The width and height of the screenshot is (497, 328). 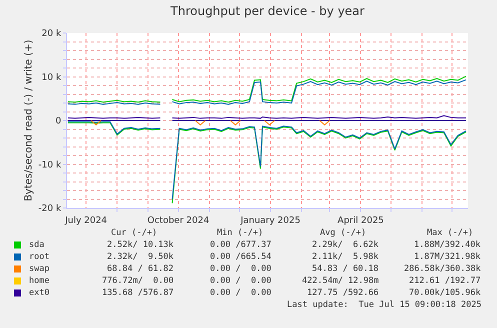 What do you see at coordinates (241, 257) in the screenshot?
I see `text: 0.00 /665.54` at bounding box center [241, 257].